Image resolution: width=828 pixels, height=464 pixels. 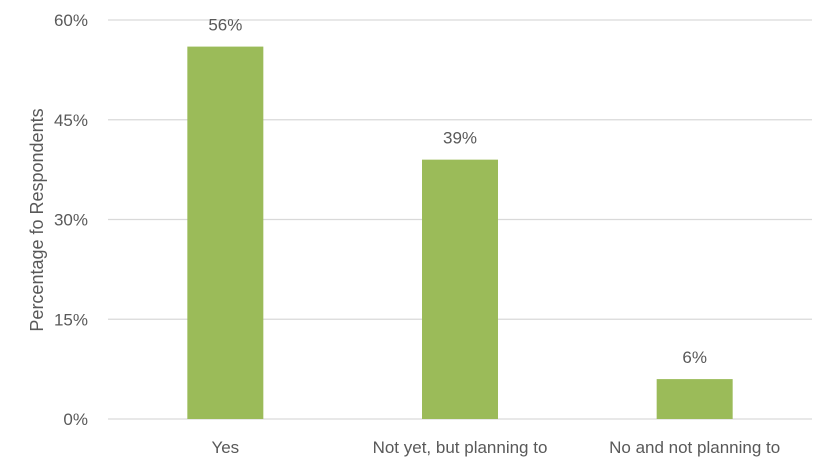 I want to click on x-category-label: No and not planning to, so click(x=694, y=447).